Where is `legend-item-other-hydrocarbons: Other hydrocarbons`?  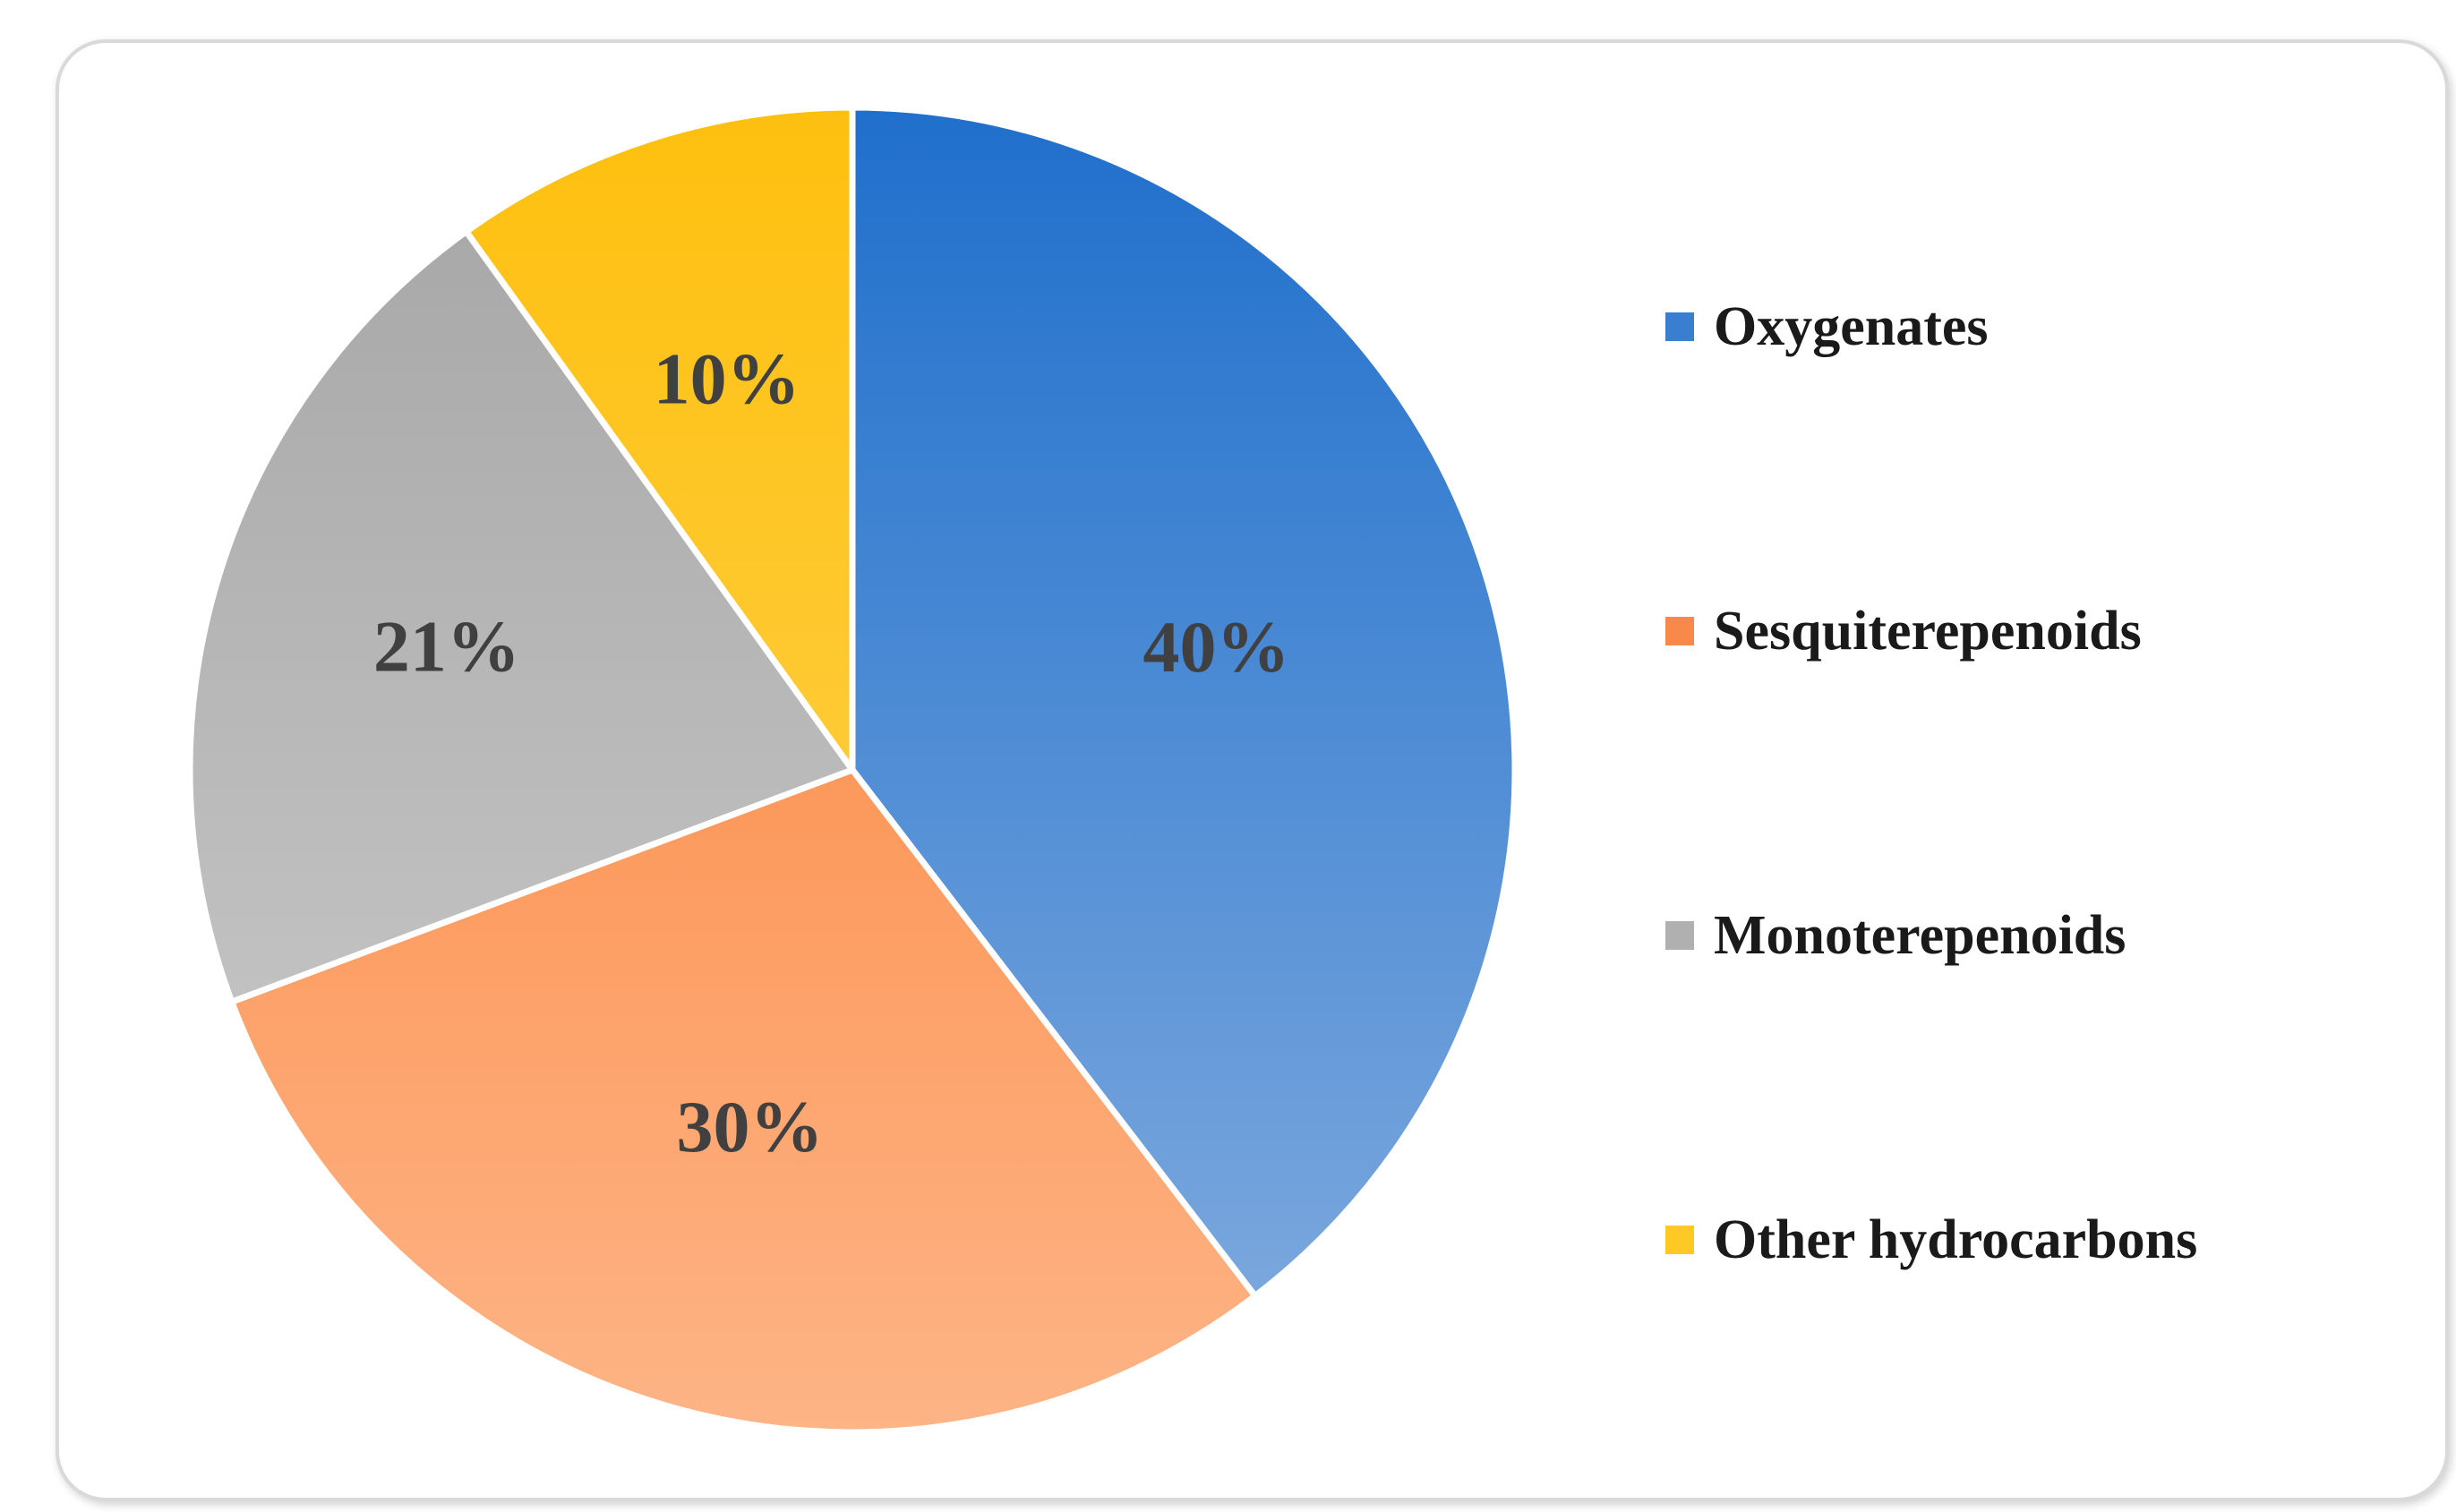 legend-item-other-hydrocarbons: Other hydrocarbons is located at coordinates (1931, 1240).